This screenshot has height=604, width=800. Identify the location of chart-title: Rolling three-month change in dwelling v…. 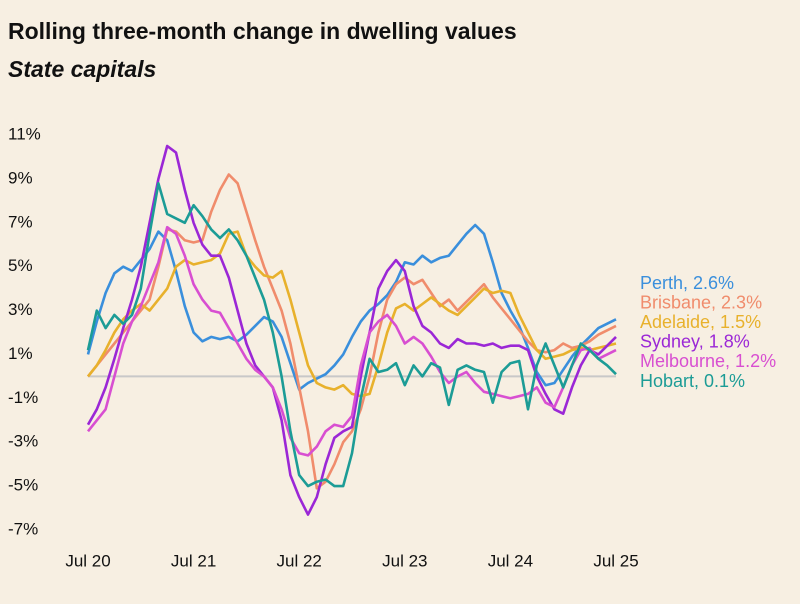
(262, 31).